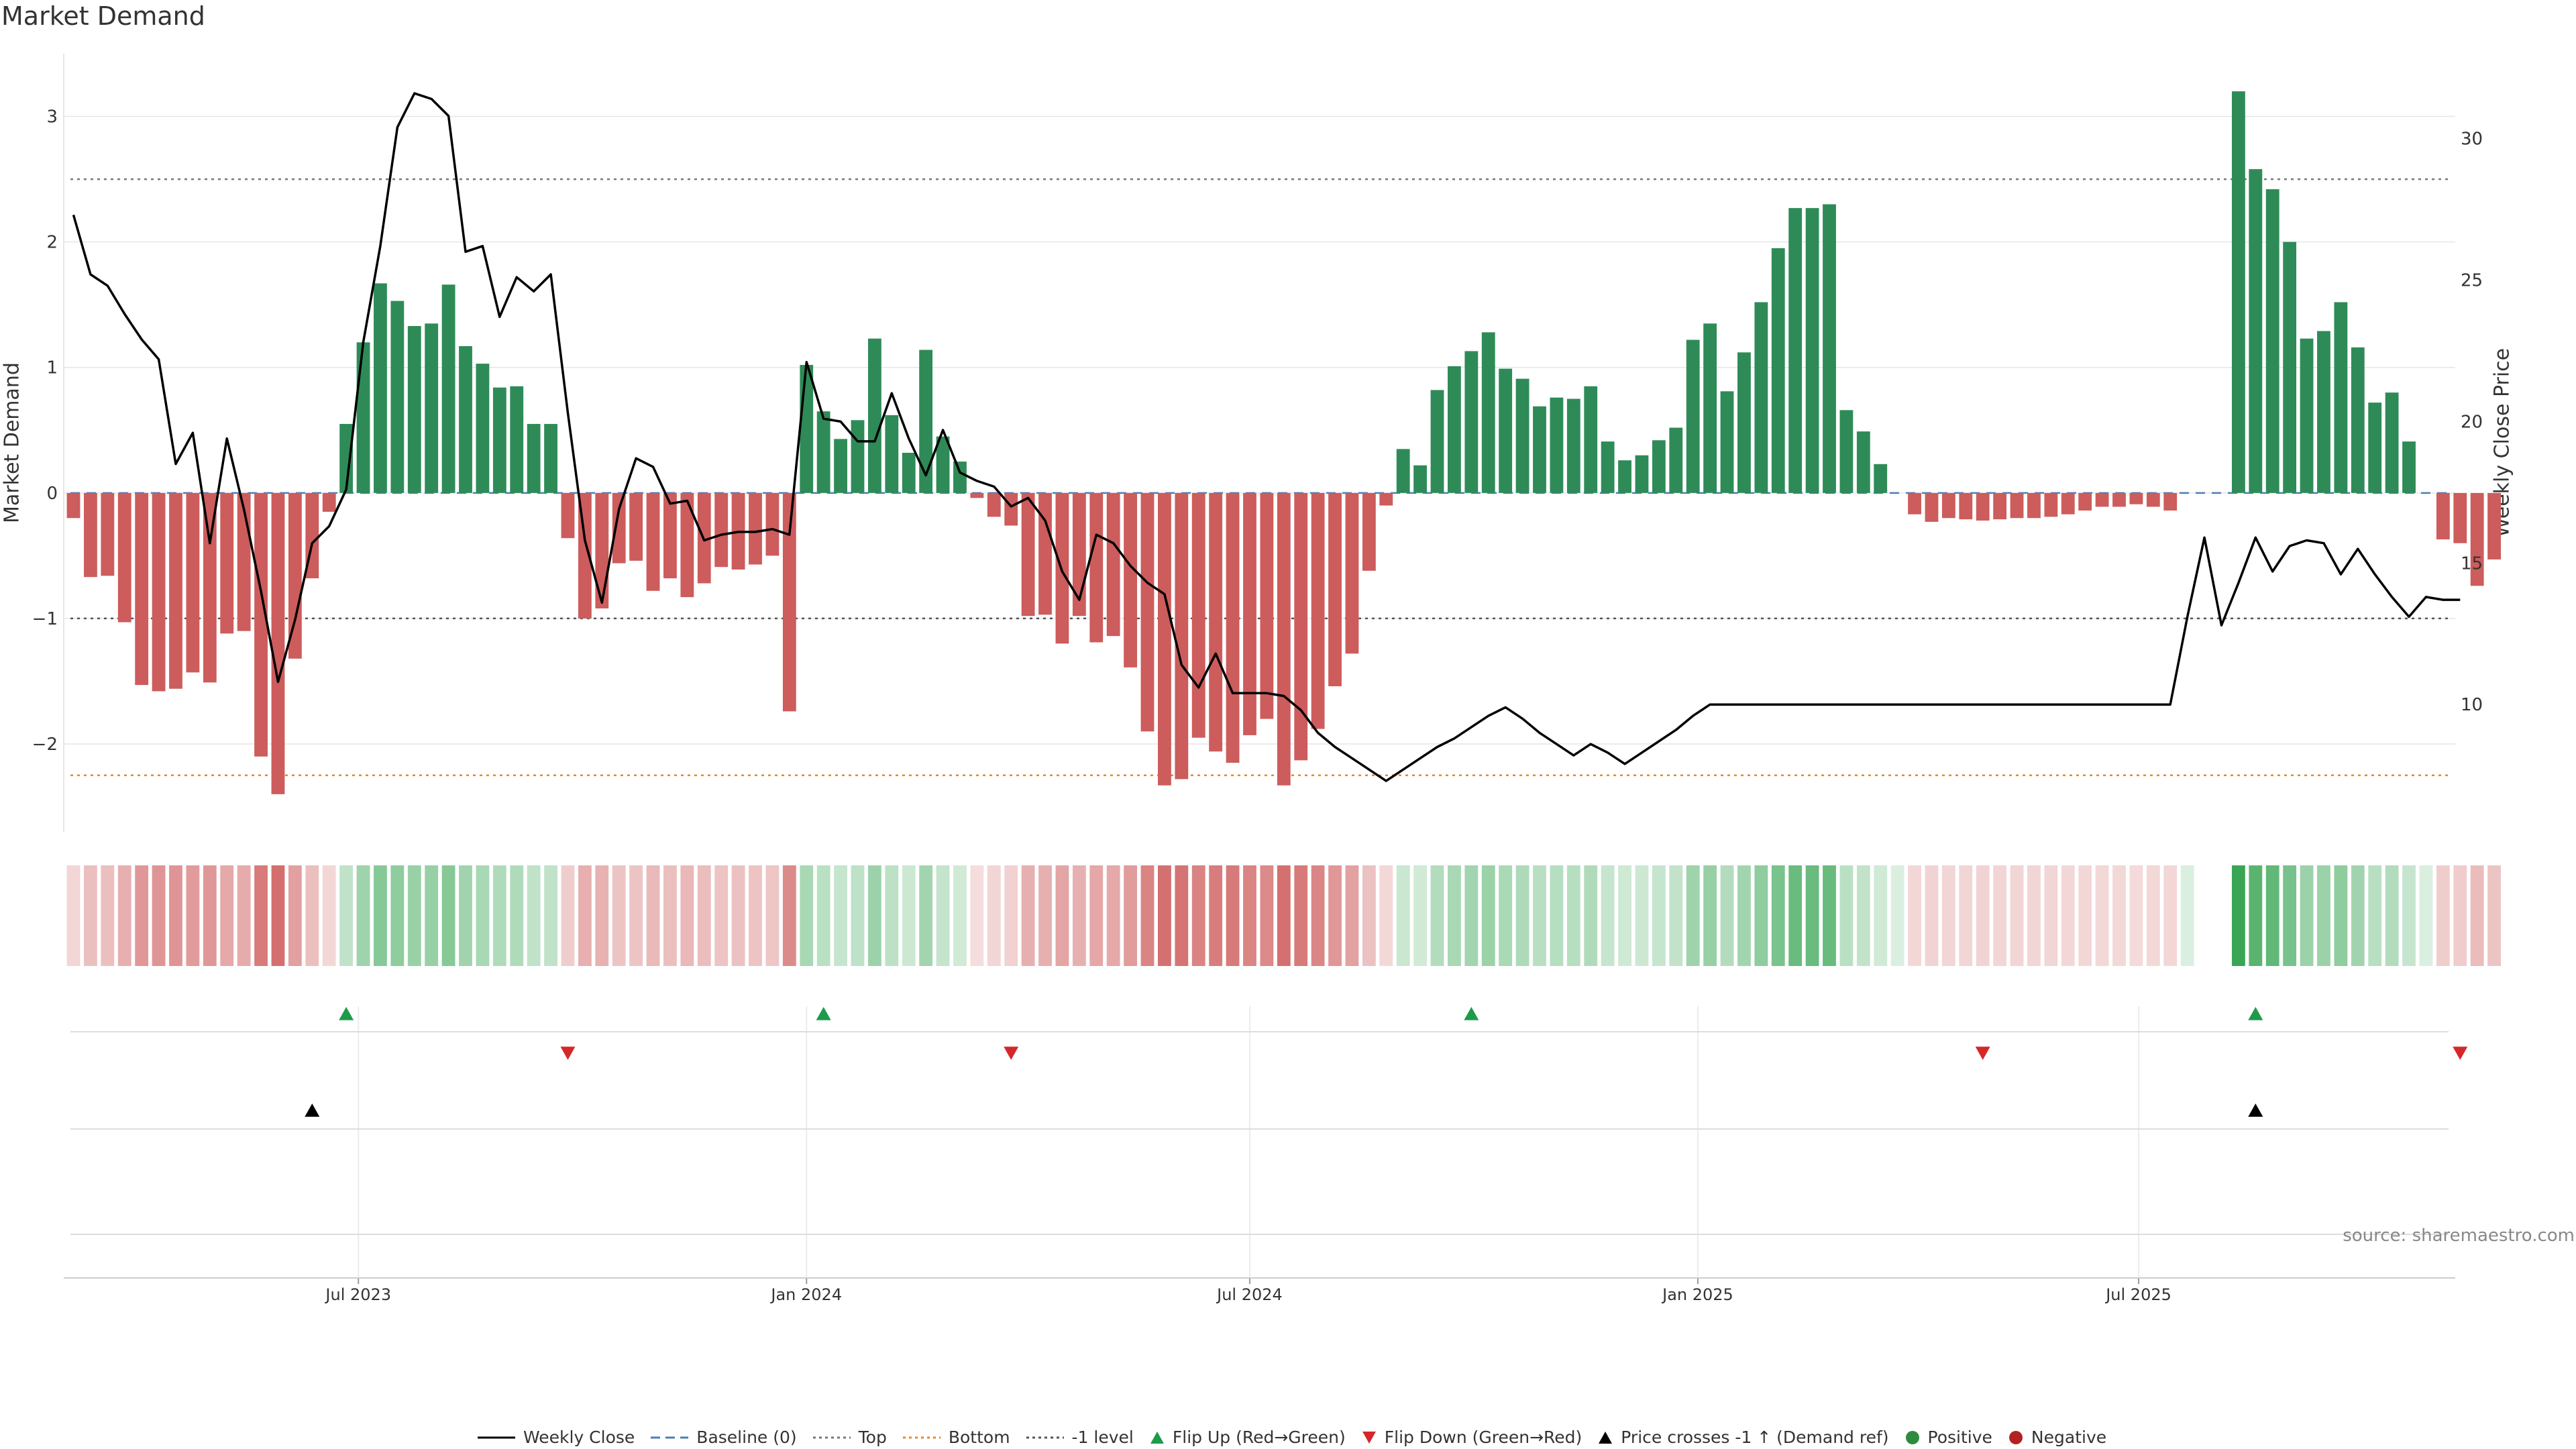 The height and width of the screenshot is (1449, 2576). I want to click on x-tick-label: Jul 2024, so click(1249, 1294).